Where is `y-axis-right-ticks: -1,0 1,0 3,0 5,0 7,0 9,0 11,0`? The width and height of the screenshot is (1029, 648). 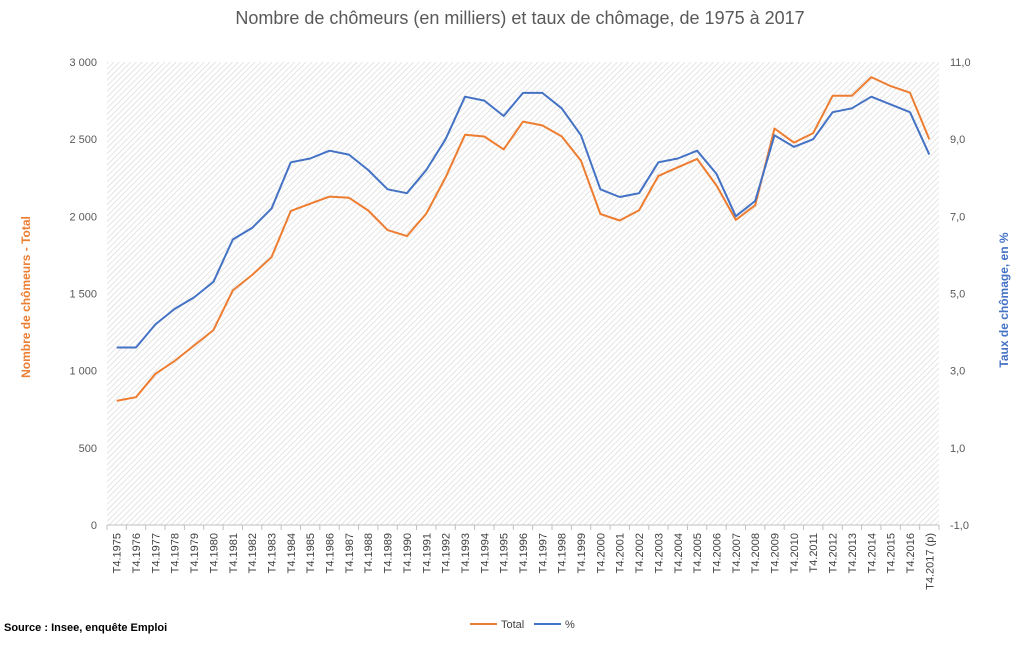 y-axis-right-ticks: -1,0 1,0 3,0 5,0 7,0 9,0 11,0 is located at coordinates (960, 294).